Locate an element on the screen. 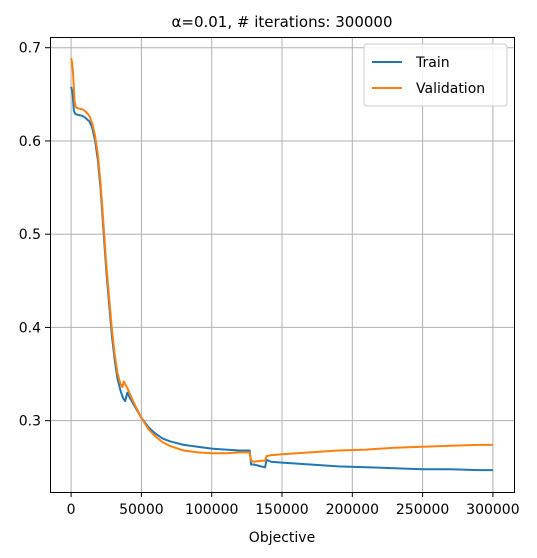  x-tick-label: 250000 is located at coordinates (422, 510).